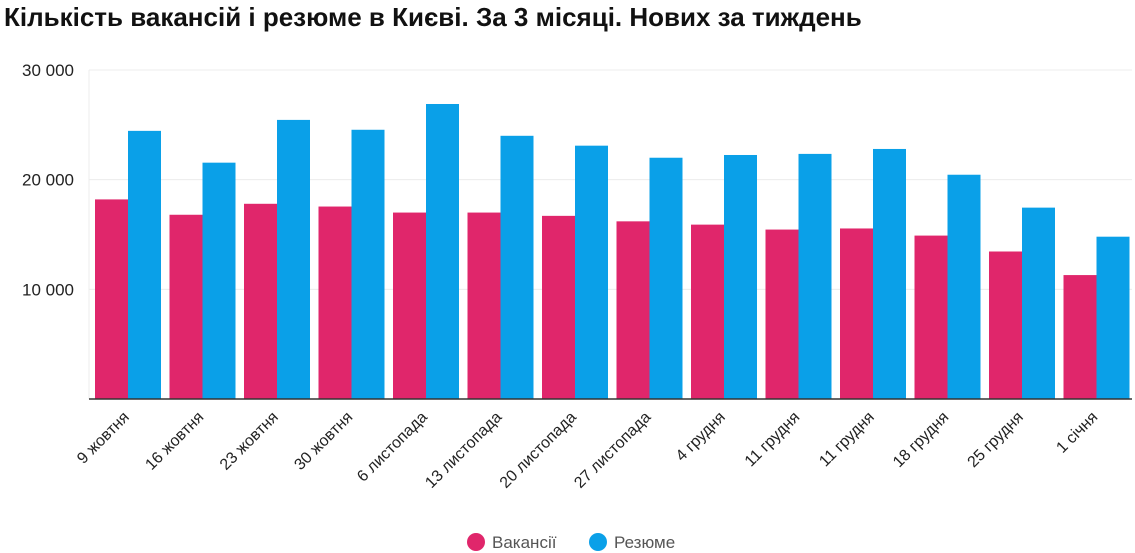 Image resolution: width=1135 pixels, height=553 pixels. I want to click on y-tick-label: 30 000, so click(48, 70).